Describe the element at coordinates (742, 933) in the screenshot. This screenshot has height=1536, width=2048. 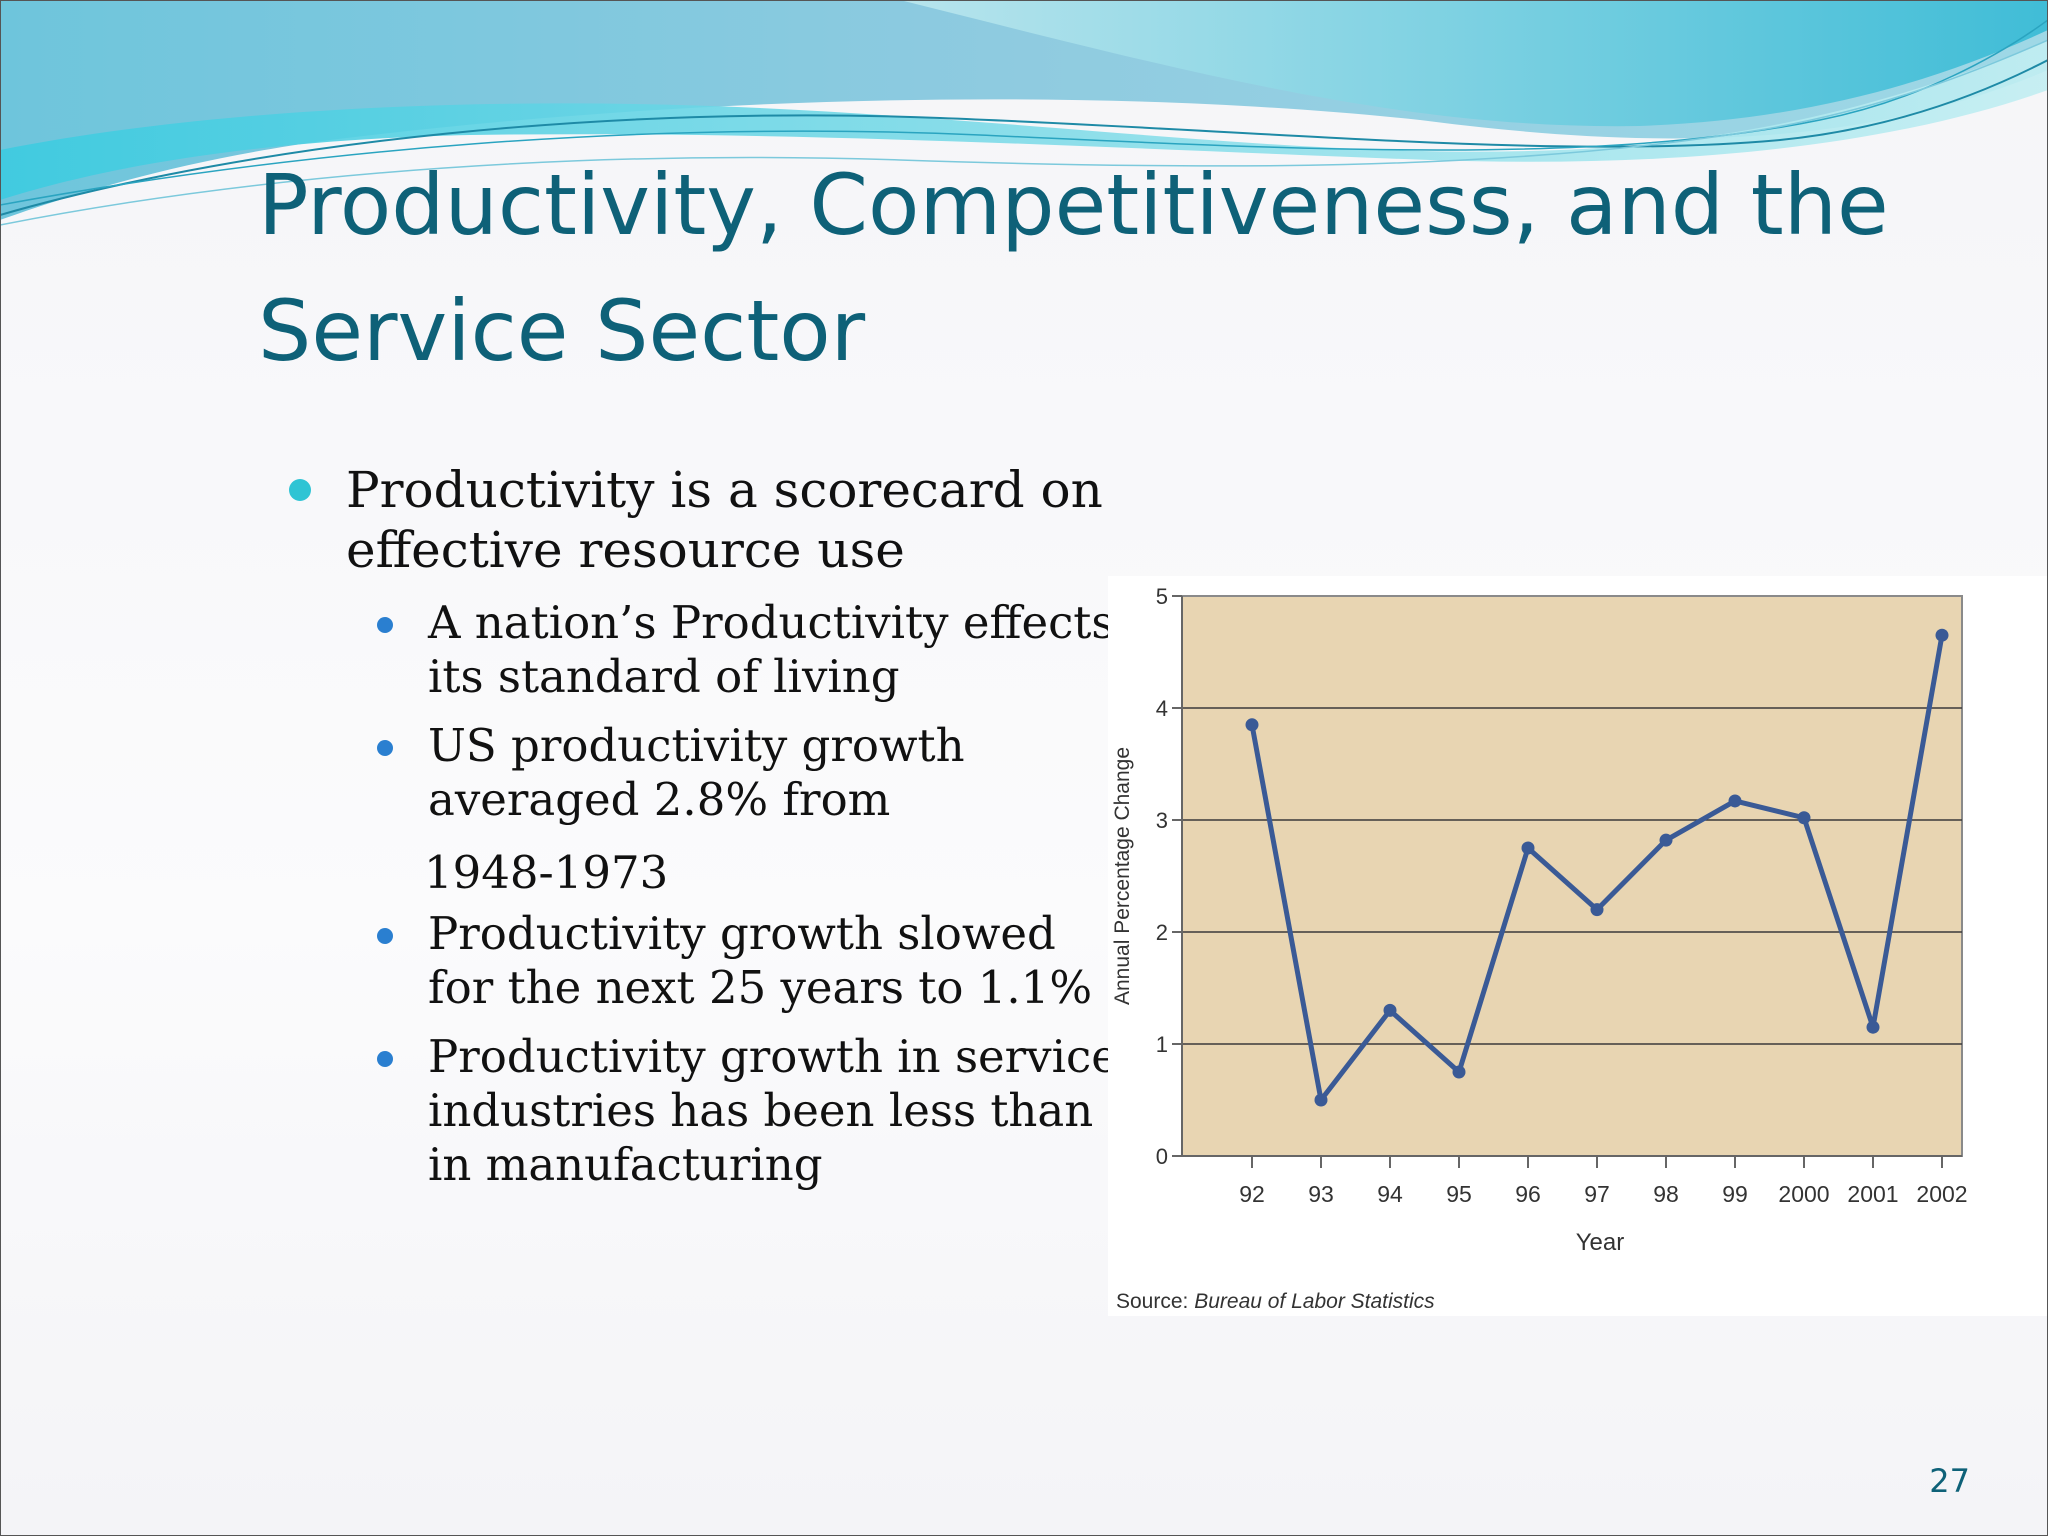
I see `bullet-text-line: Productivity growth slowed` at that location.